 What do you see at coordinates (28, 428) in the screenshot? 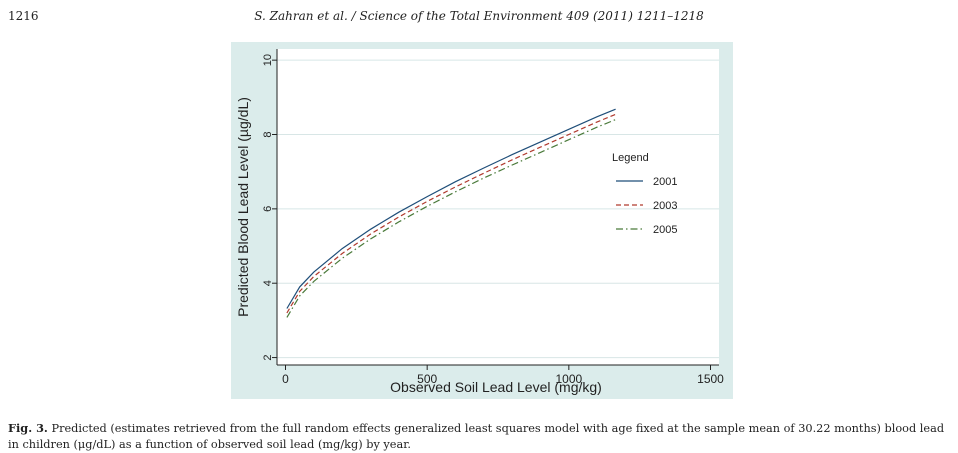
I see `figure-label: Fig. 3.` at bounding box center [28, 428].